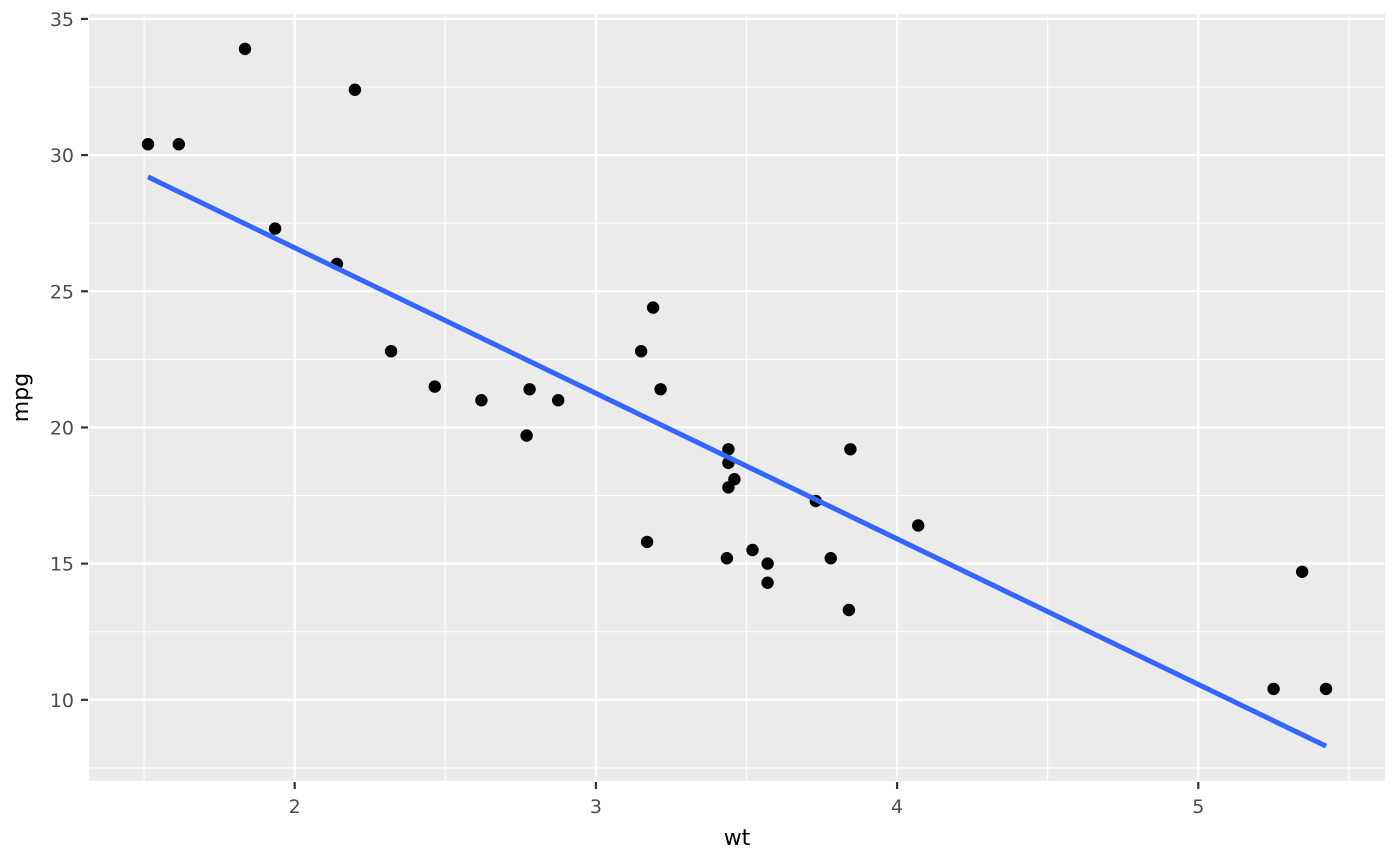 This screenshot has height=866, width=1400. What do you see at coordinates (62, 292) in the screenshot?
I see `y-tick-label: 25` at bounding box center [62, 292].